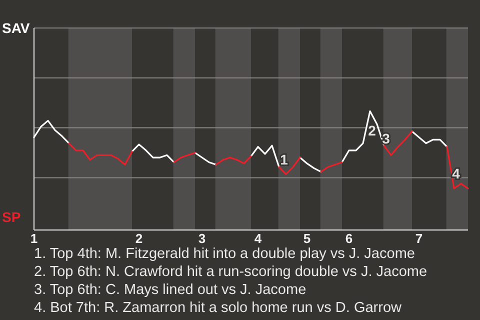 This screenshot has height=320, width=480. Describe the element at coordinates (218, 308) in the screenshot. I see `text: 4. Bot 7th: R. Zamarron hit a solo home run vs D. Garrow` at that location.